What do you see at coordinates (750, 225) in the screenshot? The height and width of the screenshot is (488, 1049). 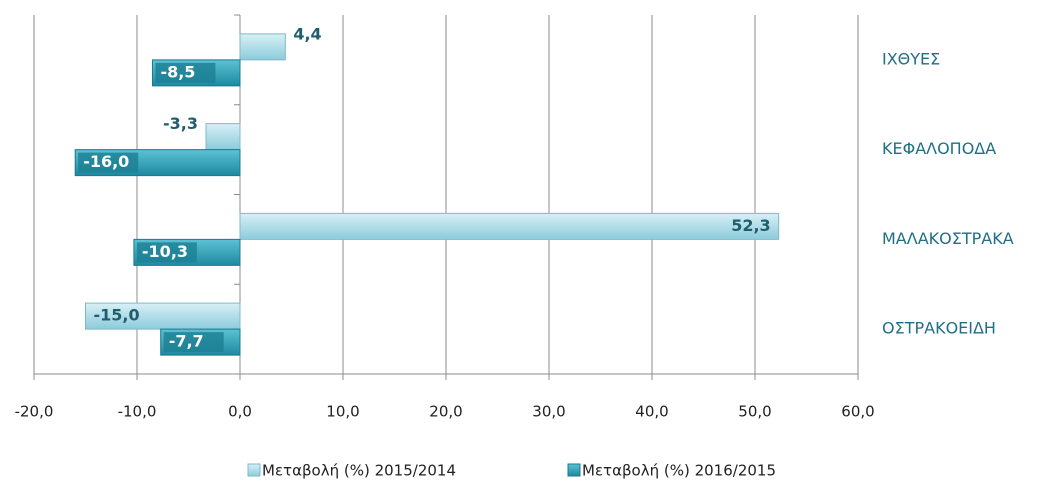 I see `data-label: 52,3` at bounding box center [750, 225].